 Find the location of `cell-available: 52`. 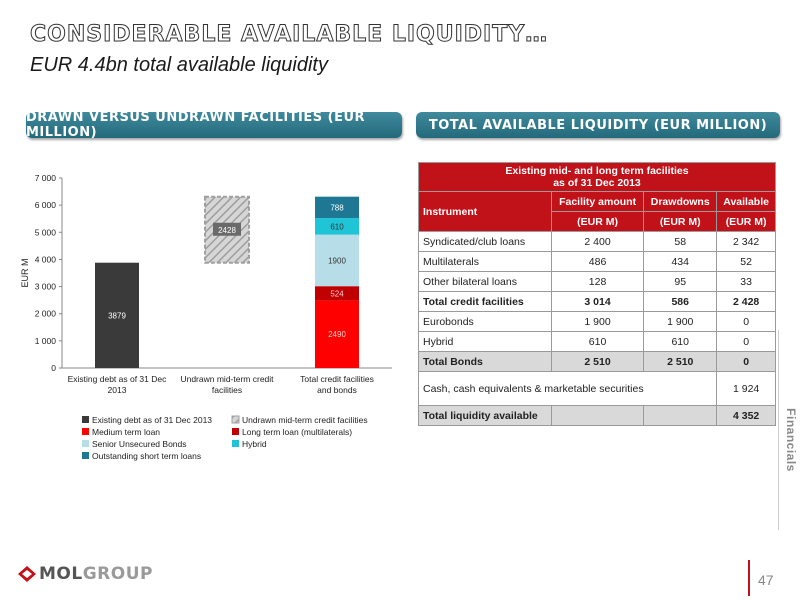

cell-available: 52 is located at coordinates (746, 261).